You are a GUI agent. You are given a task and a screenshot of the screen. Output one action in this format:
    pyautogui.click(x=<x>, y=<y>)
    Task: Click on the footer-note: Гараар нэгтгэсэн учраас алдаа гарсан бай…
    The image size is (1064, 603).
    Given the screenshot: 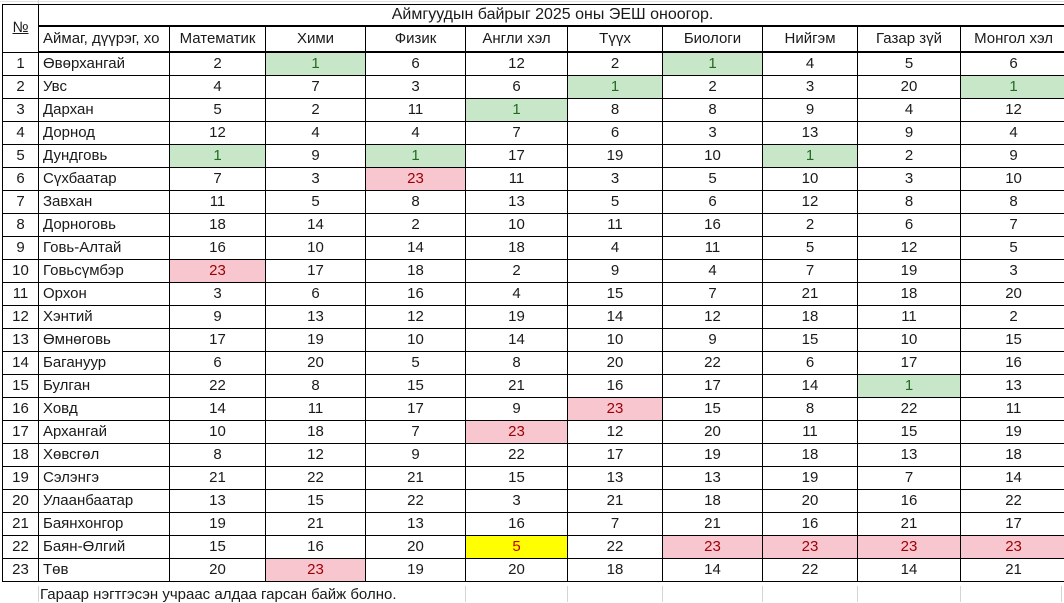 What is the action you would take?
    pyautogui.click(x=218, y=594)
    